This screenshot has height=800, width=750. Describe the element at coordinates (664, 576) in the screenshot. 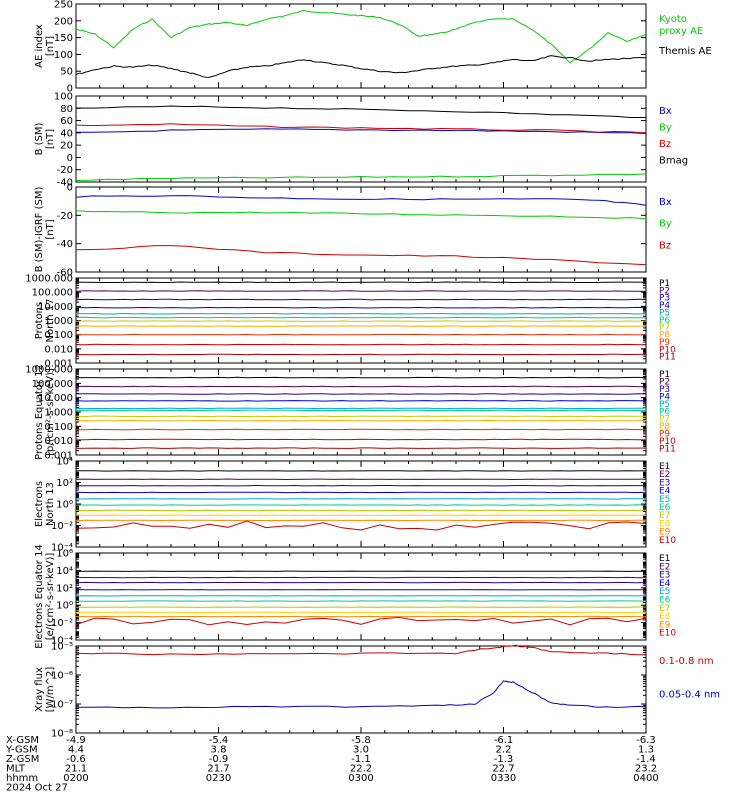

I see `channel-label: E3` at that location.